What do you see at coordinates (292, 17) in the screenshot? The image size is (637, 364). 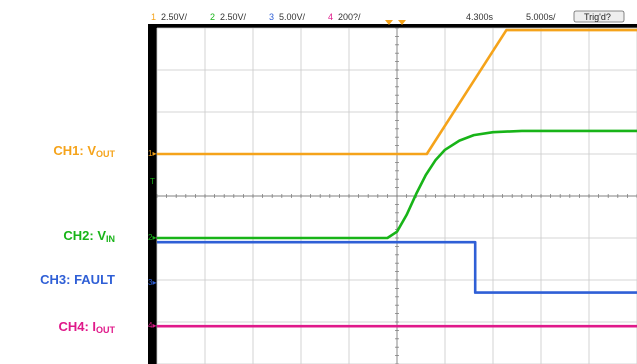 I see `ch3-scale: 5.00V/` at bounding box center [292, 17].